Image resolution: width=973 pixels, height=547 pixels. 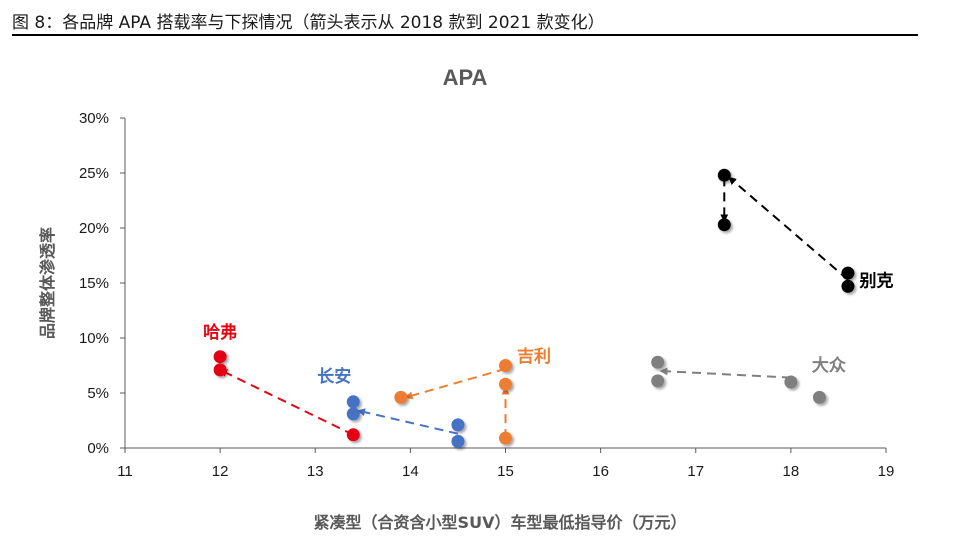 What do you see at coordinates (886, 471) in the screenshot?
I see `x-tick-label: 19` at bounding box center [886, 471].